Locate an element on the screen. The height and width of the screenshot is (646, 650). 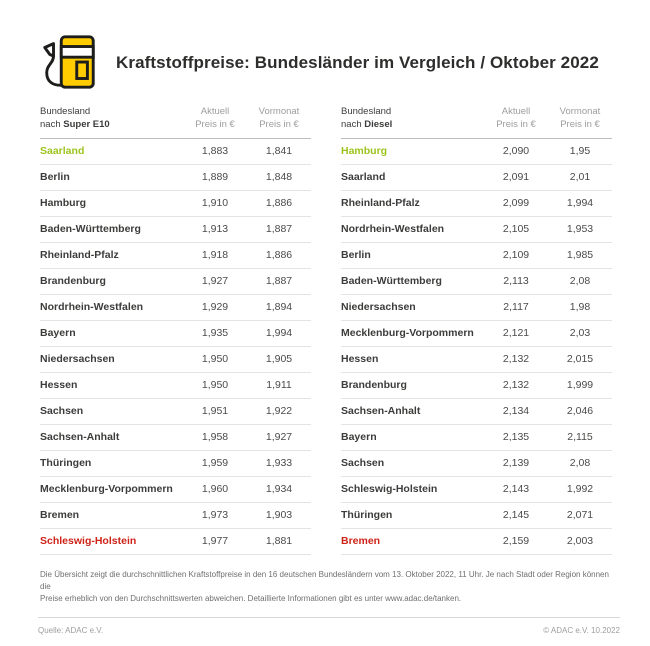
table-row: Sachsen 2,139 2,08 is located at coordinates (476, 464).